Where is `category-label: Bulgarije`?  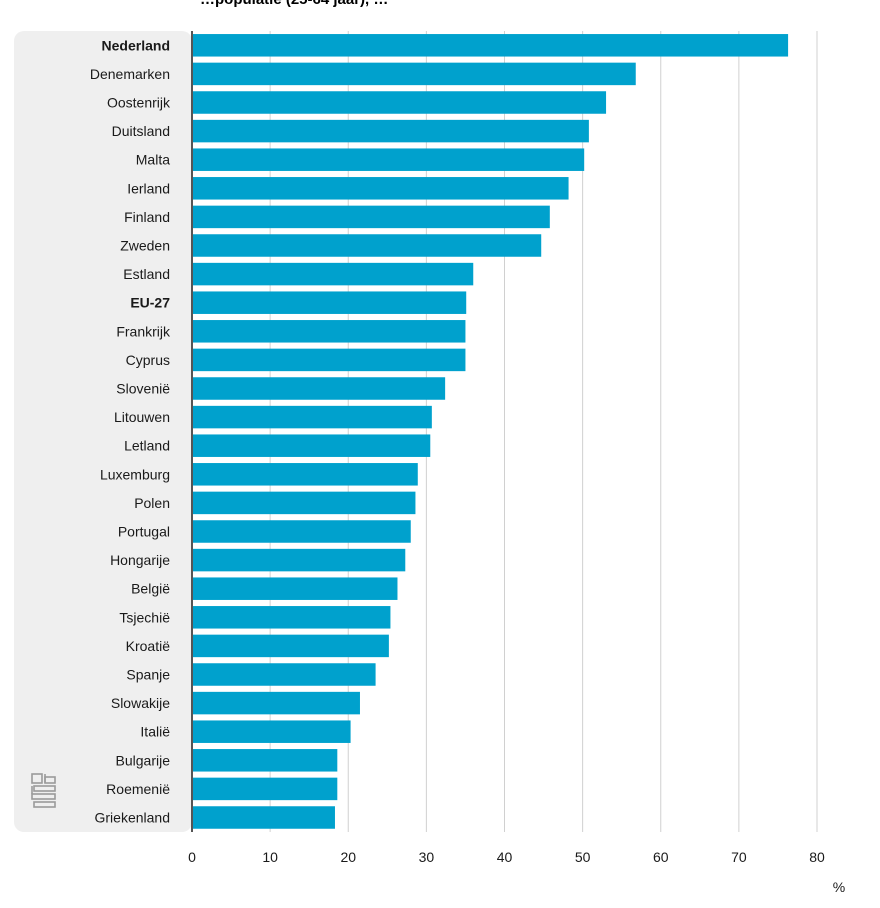
category-label: Bulgarije is located at coordinates (143, 760).